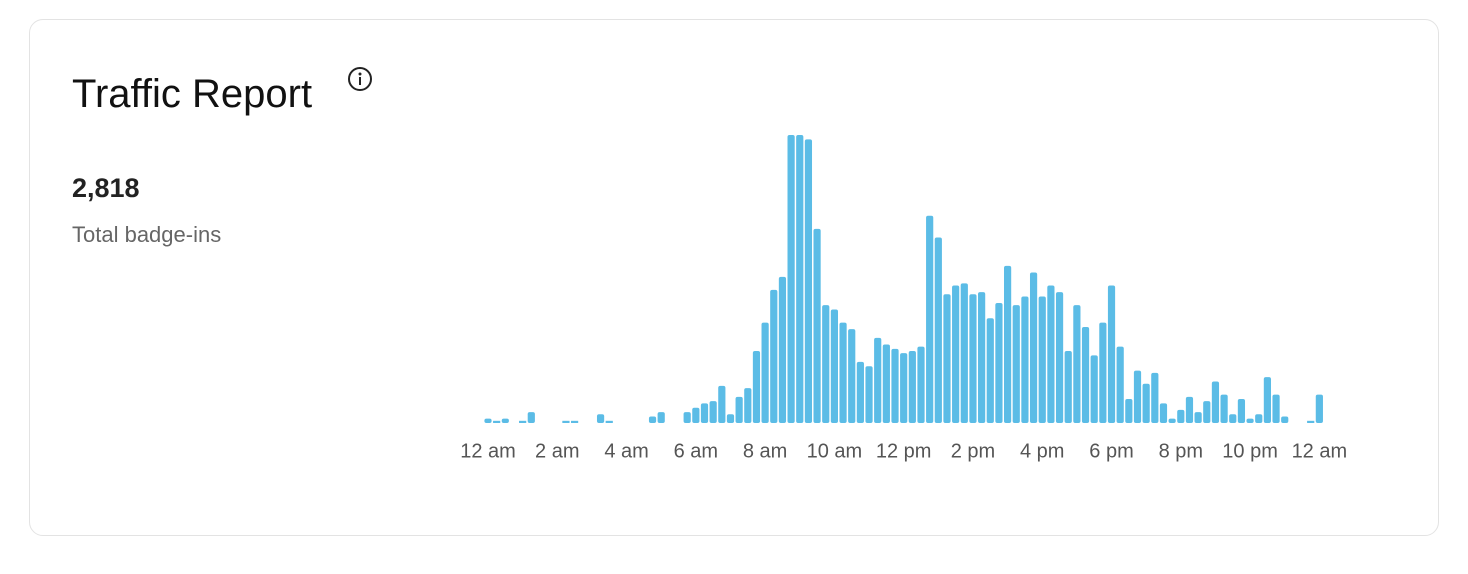  Describe the element at coordinates (192, 94) in the screenshot. I see `title: Traffic Report` at that location.